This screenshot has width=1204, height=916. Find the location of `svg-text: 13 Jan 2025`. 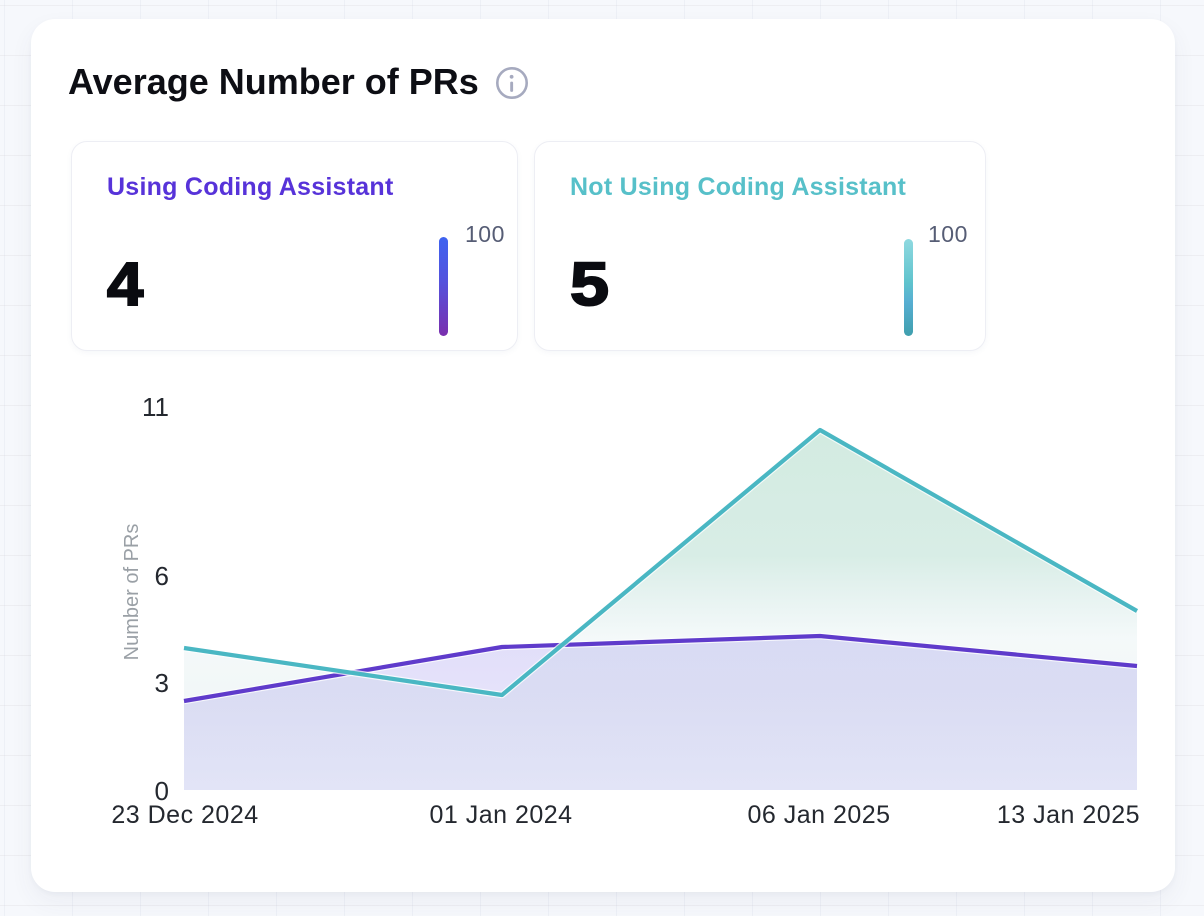

svg-text: 13 Jan 2025 is located at coordinates (1068, 815).